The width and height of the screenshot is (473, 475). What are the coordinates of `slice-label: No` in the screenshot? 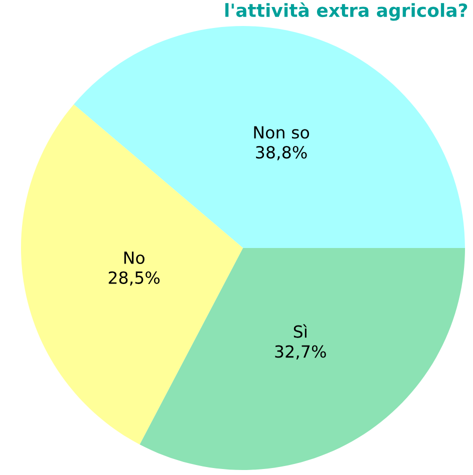 It's located at (134, 258).